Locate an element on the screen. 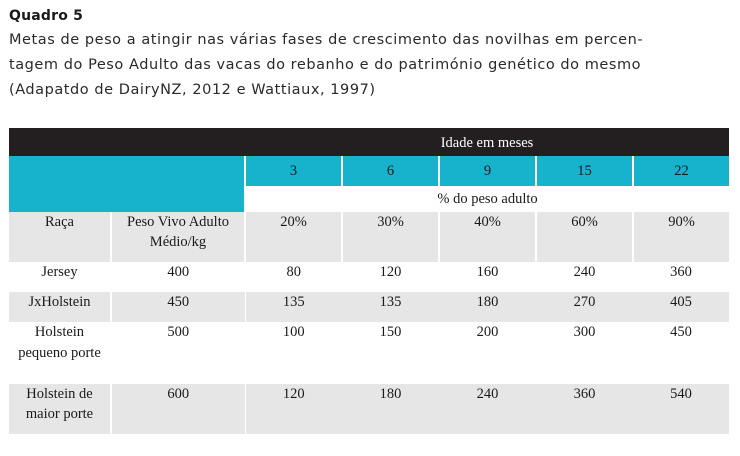 Image resolution: width=740 pixels, height=456 pixels. value-cell: 300 is located at coordinates (584, 332).